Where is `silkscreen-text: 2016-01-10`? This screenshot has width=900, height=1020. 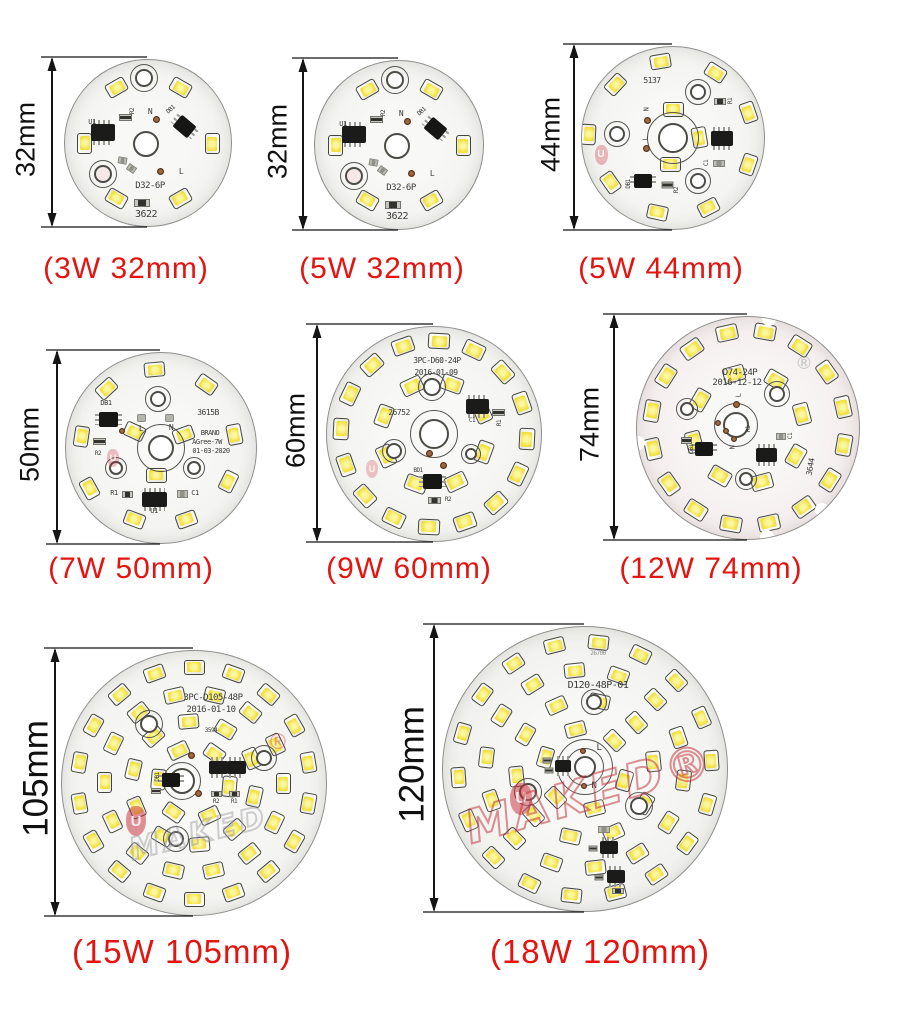 silkscreen-text: 2016-01-10 is located at coordinates (211, 710).